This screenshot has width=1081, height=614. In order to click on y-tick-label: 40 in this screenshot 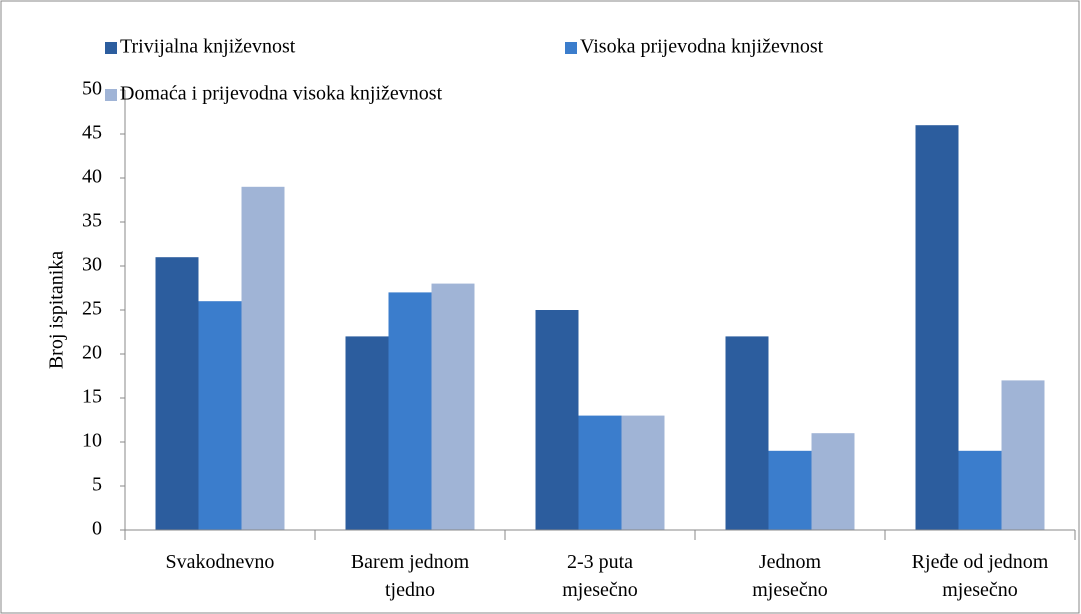, I will do `click(92, 177)`.